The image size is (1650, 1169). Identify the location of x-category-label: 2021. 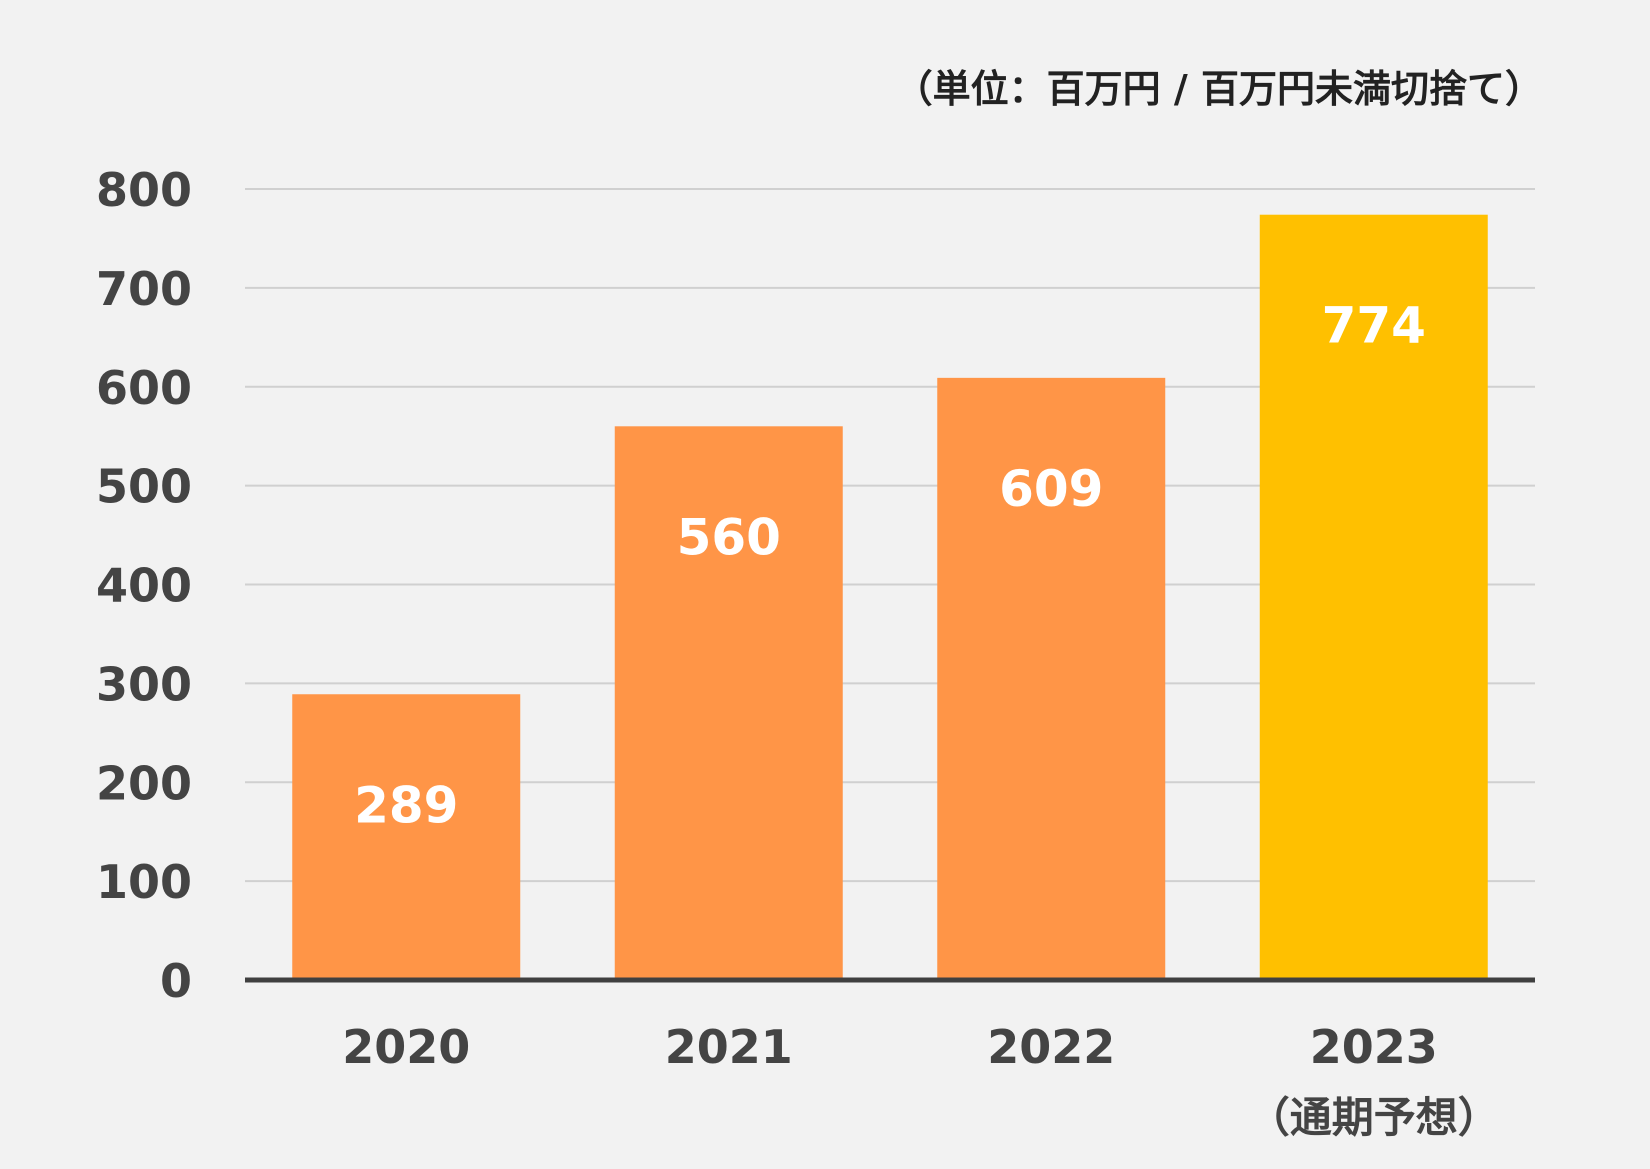
(729, 1047).